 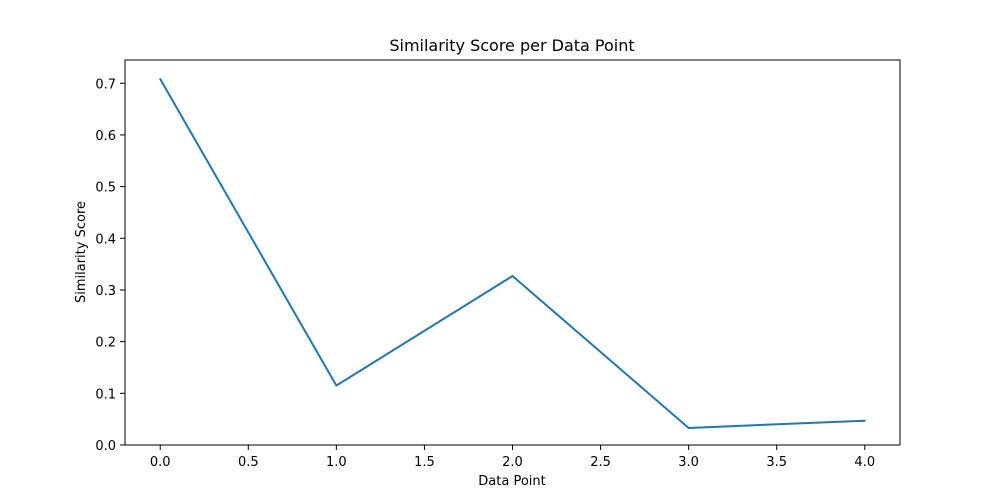 What do you see at coordinates (160, 462) in the screenshot?
I see `x-tick-label: 0.0` at bounding box center [160, 462].